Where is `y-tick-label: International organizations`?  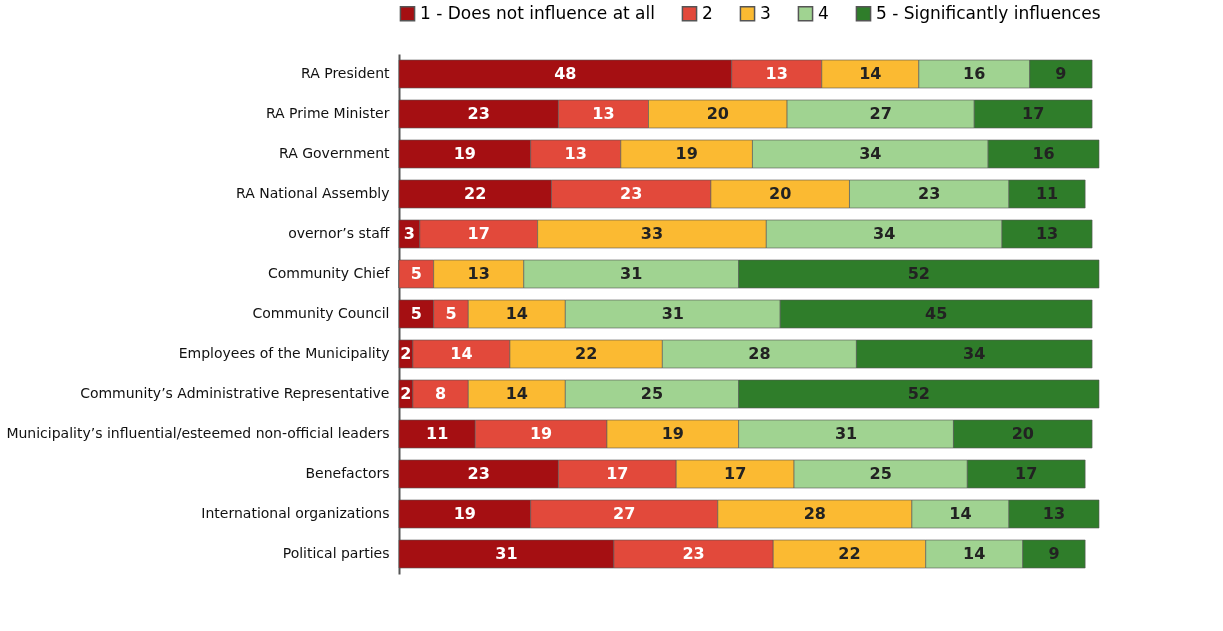 y-tick-label: International organizations is located at coordinates (295, 513).